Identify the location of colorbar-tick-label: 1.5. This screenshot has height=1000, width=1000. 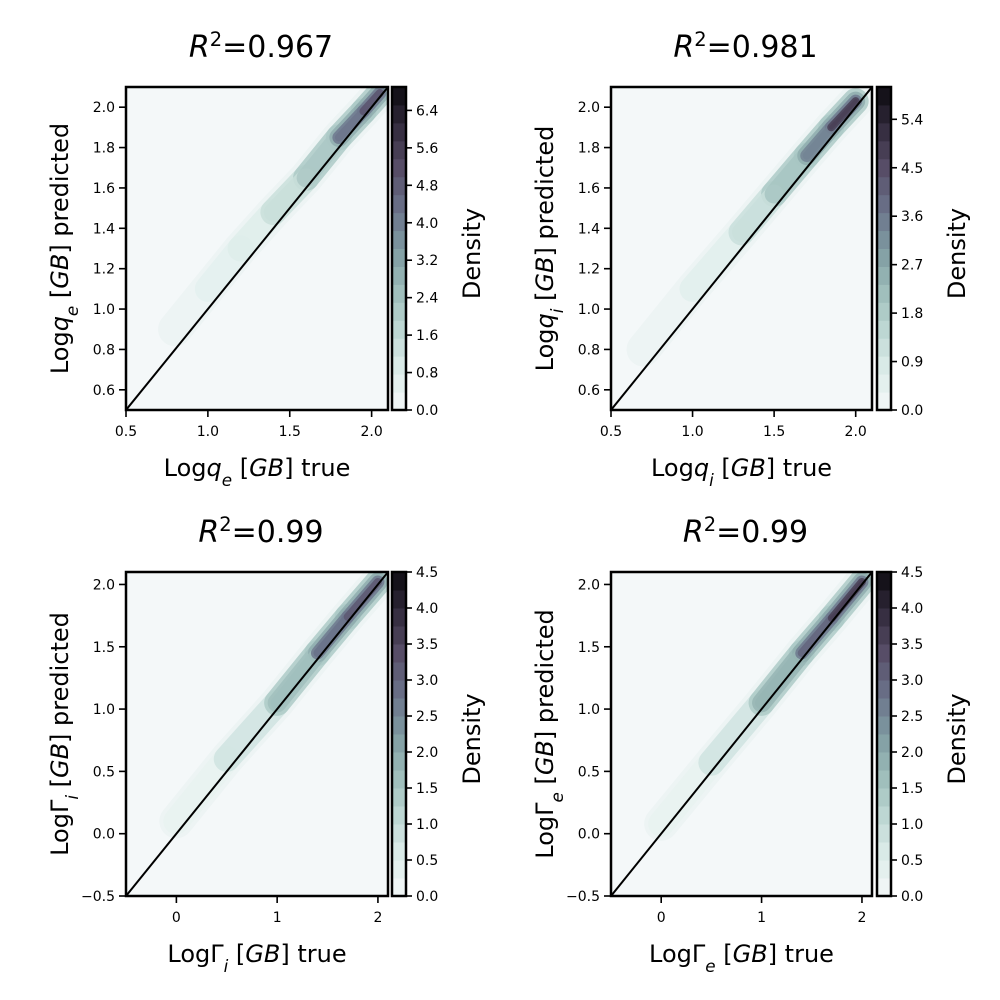
(427, 789).